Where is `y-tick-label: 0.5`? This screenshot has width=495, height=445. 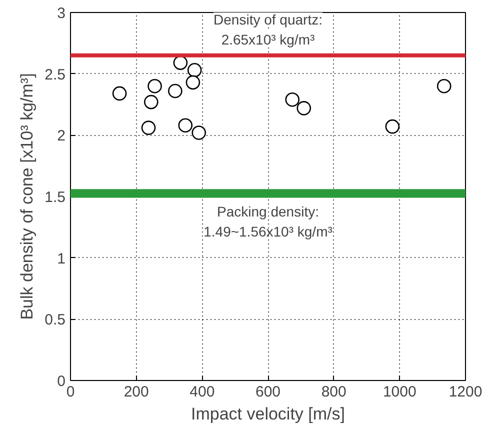 y-tick-label: 0.5 is located at coordinates (55, 320).